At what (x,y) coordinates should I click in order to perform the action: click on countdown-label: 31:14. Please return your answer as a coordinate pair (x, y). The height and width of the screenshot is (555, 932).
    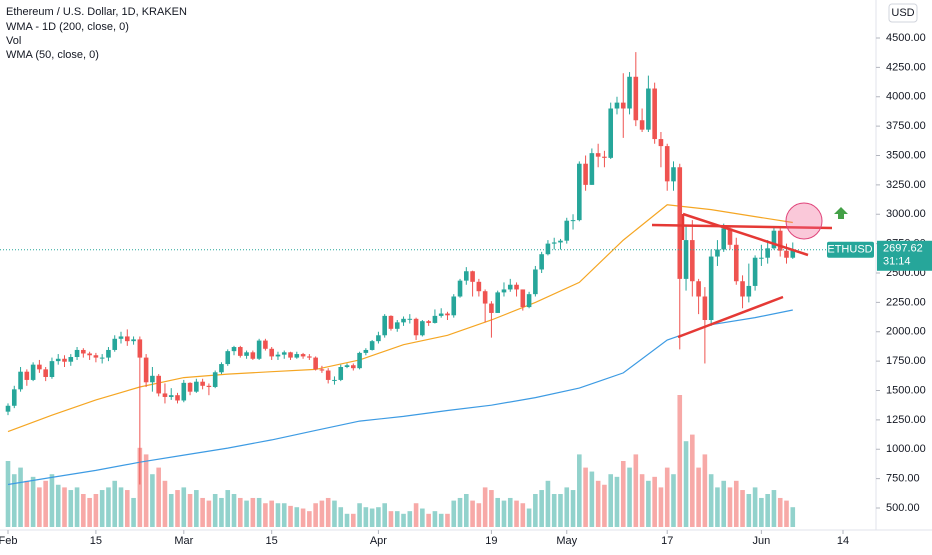
    Looking at the image, I should click on (897, 262).